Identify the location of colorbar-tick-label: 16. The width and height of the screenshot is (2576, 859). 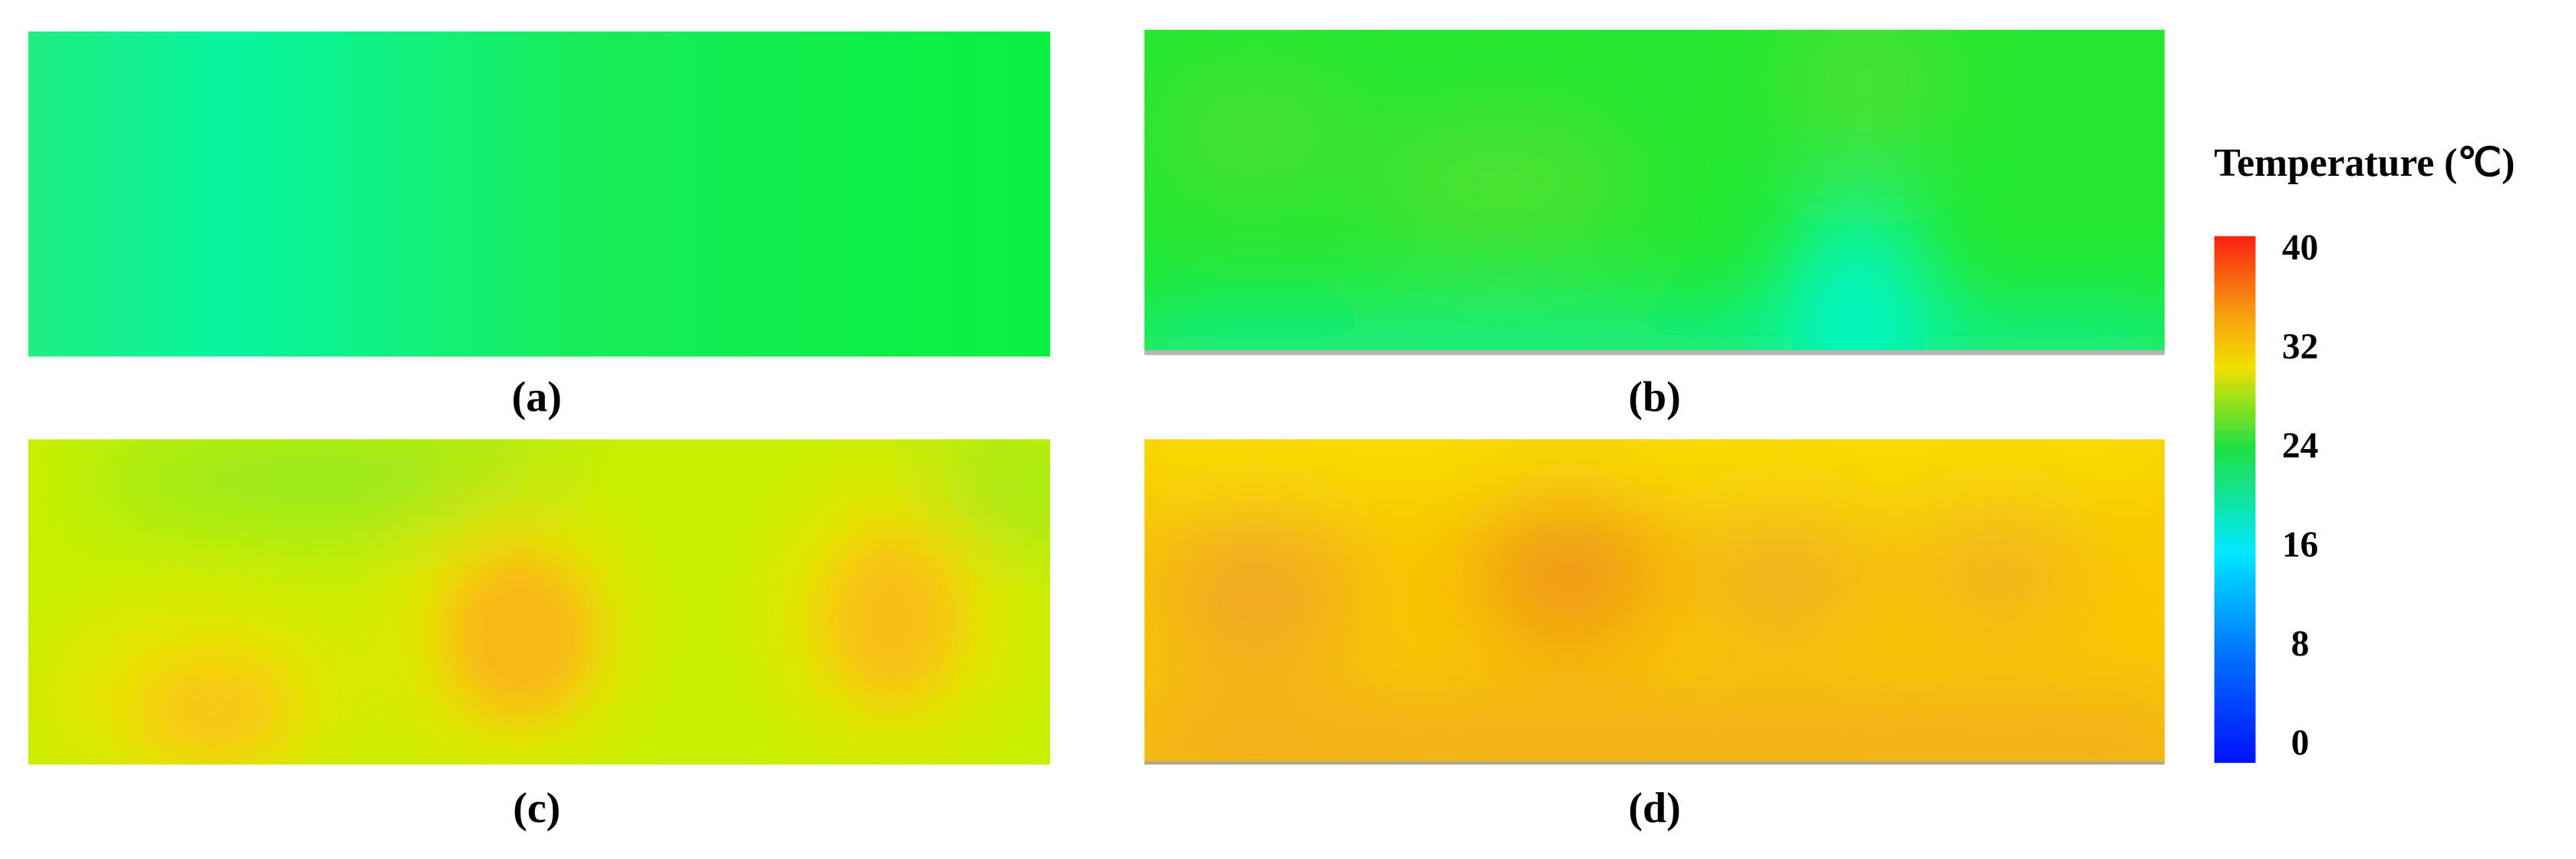
(2300, 545).